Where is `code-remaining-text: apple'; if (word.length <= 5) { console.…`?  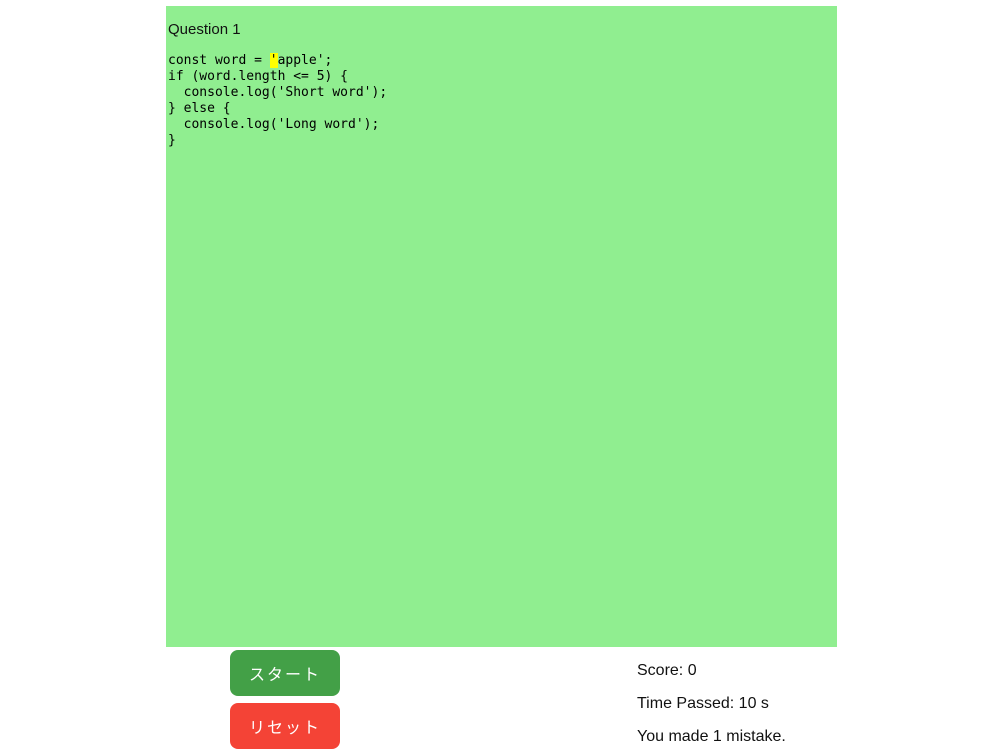
code-remaining-text: apple'; if (word.length <= 5) { console.… is located at coordinates (278, 100).